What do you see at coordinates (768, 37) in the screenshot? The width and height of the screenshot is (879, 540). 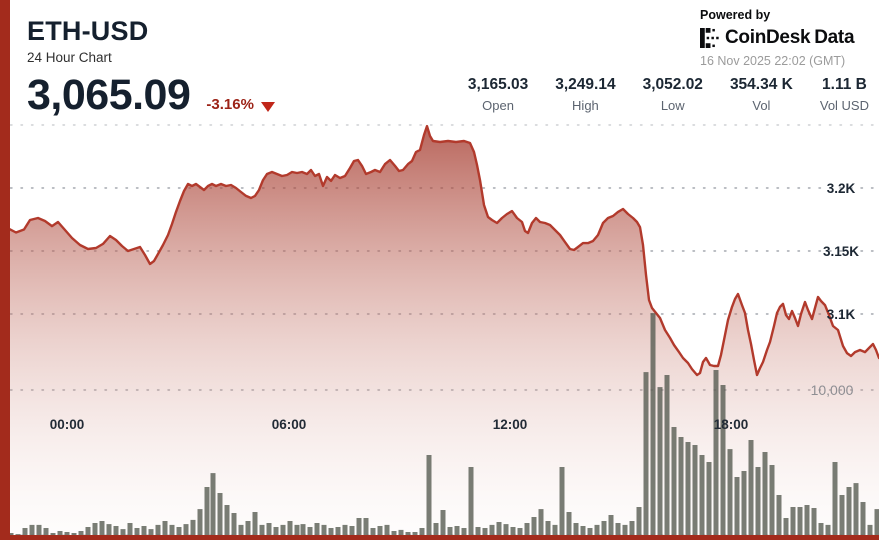 I see `brand-name-coindesk: CoinDesk` at bounding box center [768, 37].